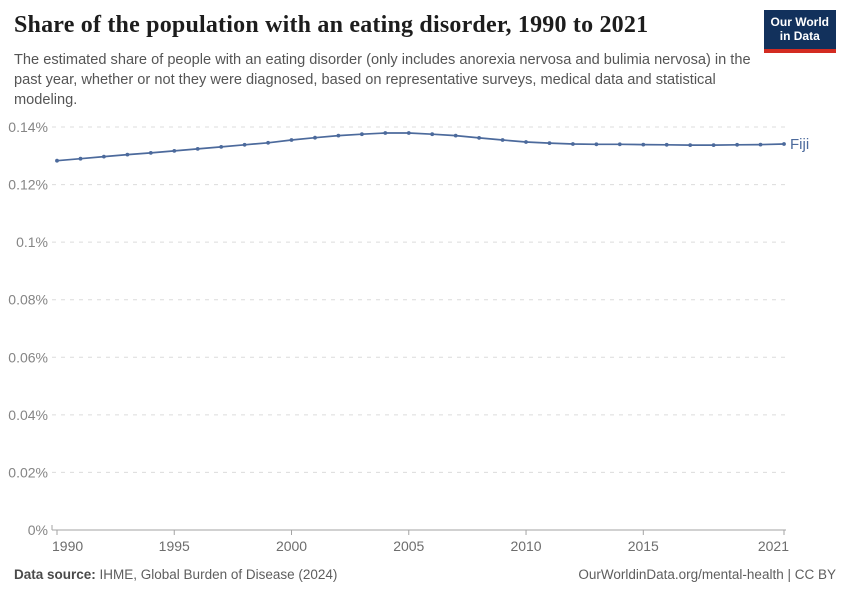 Image resolution: width=850 pixels, height=600 pixels. I want to click on x-tick-label: 2015, so click(643, 546).